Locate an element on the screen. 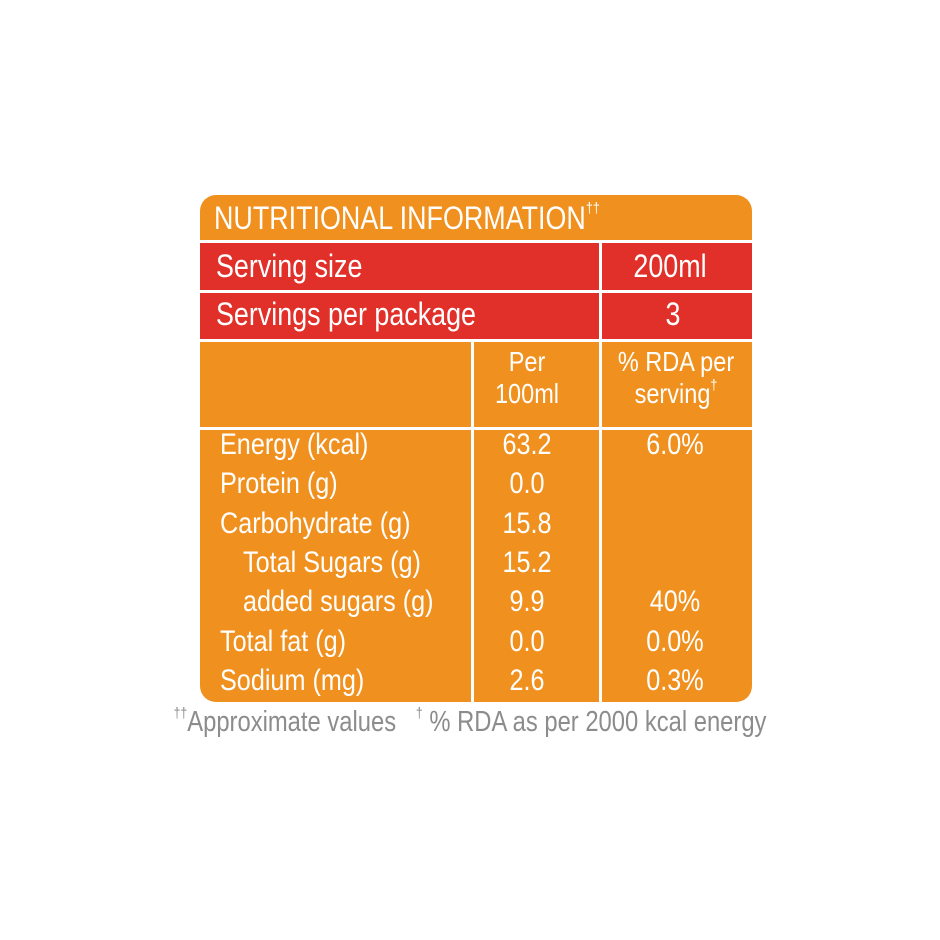 This screenshot has height=940, width=940. per-100ml-value: 63.2 is located at coordinates (527, 444).